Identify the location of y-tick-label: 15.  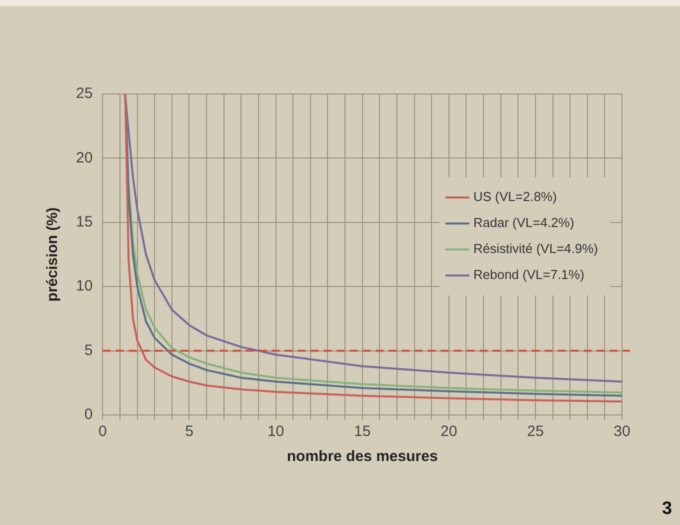
(84, 222).